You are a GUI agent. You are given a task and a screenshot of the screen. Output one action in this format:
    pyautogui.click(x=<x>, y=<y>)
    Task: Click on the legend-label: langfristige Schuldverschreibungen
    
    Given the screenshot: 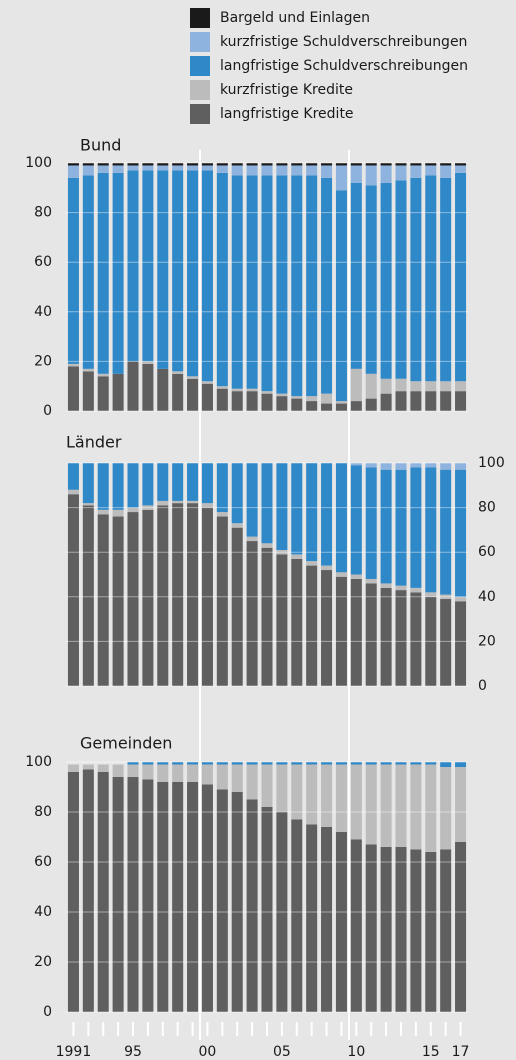 What is the action you would take?
    pyautogui.click(x=344, y=66)
    